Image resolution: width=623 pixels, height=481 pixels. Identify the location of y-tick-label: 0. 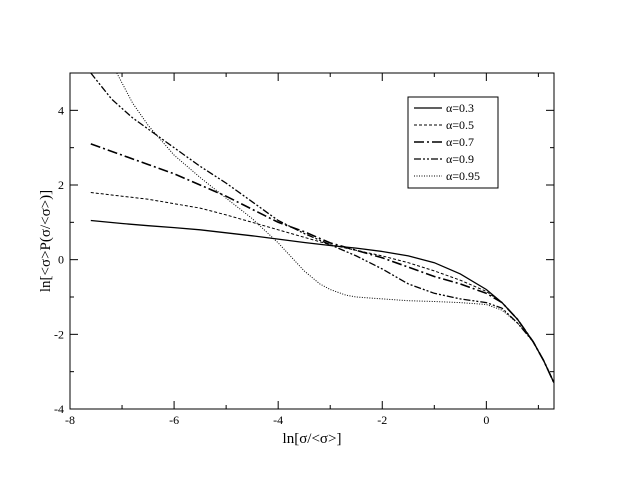
(61, 260).